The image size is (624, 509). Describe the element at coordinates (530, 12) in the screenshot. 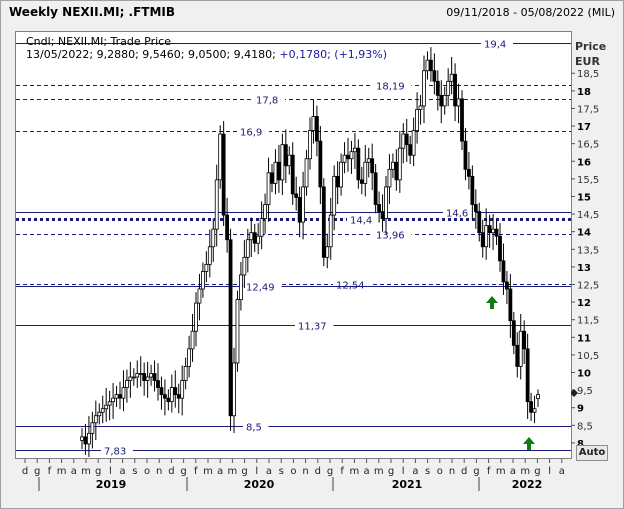

I see `date-range: 09/11/2018 - 05/08/2022 (MIL)` at that location.